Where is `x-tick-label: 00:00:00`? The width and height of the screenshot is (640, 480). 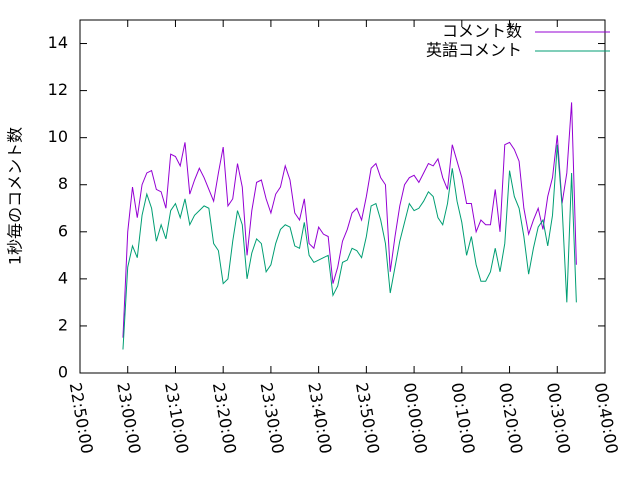 x-tick-label: 00:00:00 is located at coordinates (415, 418).